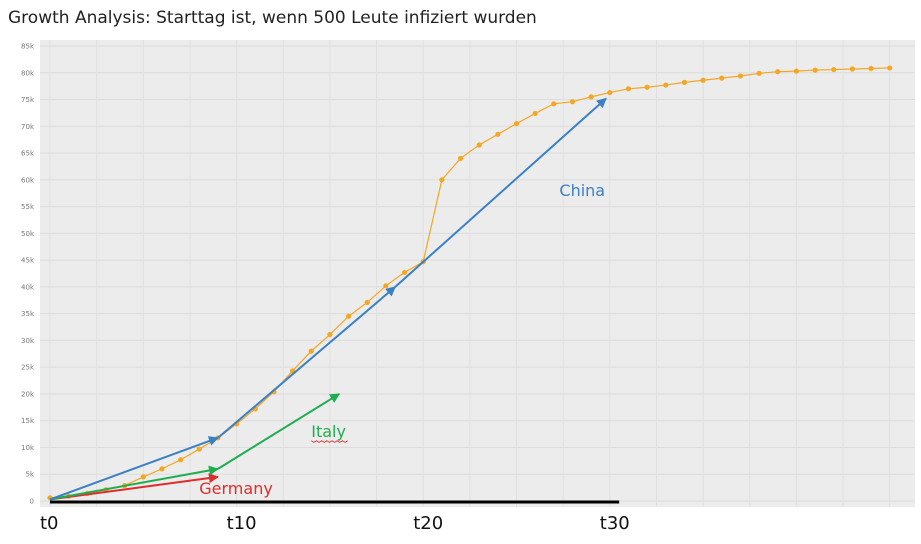  What do you see at coordinates (49, 523) in the screenshot?
I see `x-label-t0: t0` at bounding box center [49, 523].